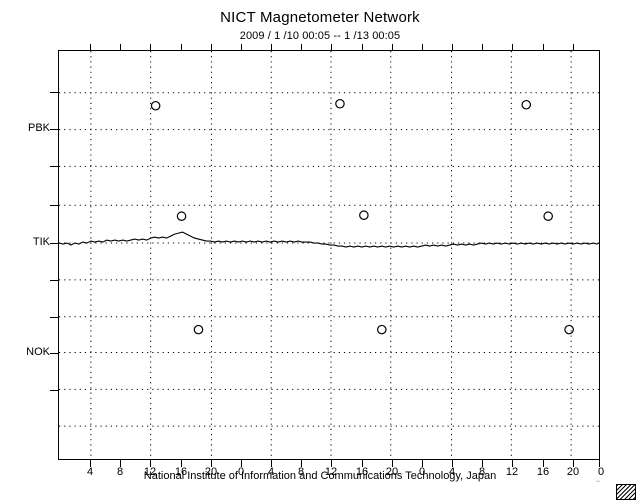  Describe the element at coordinates (320, 36) in the screenshot. I see `chart-subtitle: 2009 / 1 /10 00:05 -- 1 /13 00:05` at that location.